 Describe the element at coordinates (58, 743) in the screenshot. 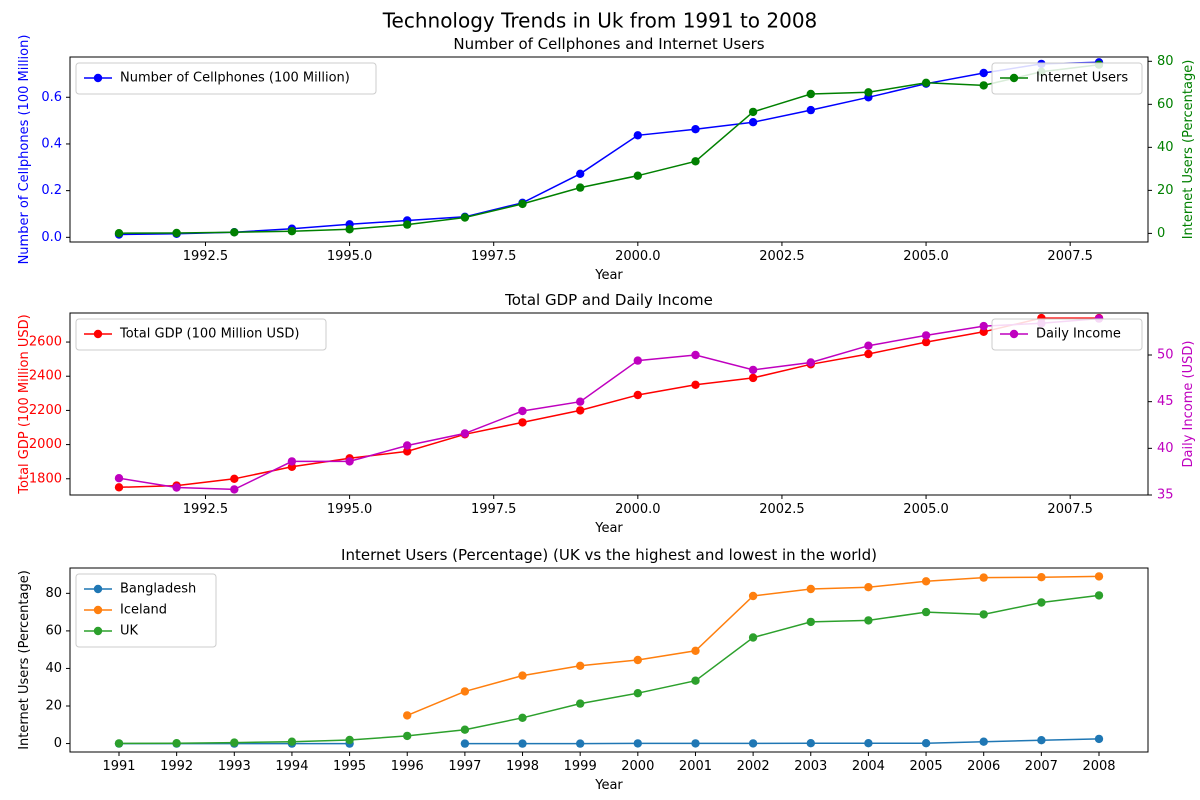

I see `y-tick-label: 0` at that location.